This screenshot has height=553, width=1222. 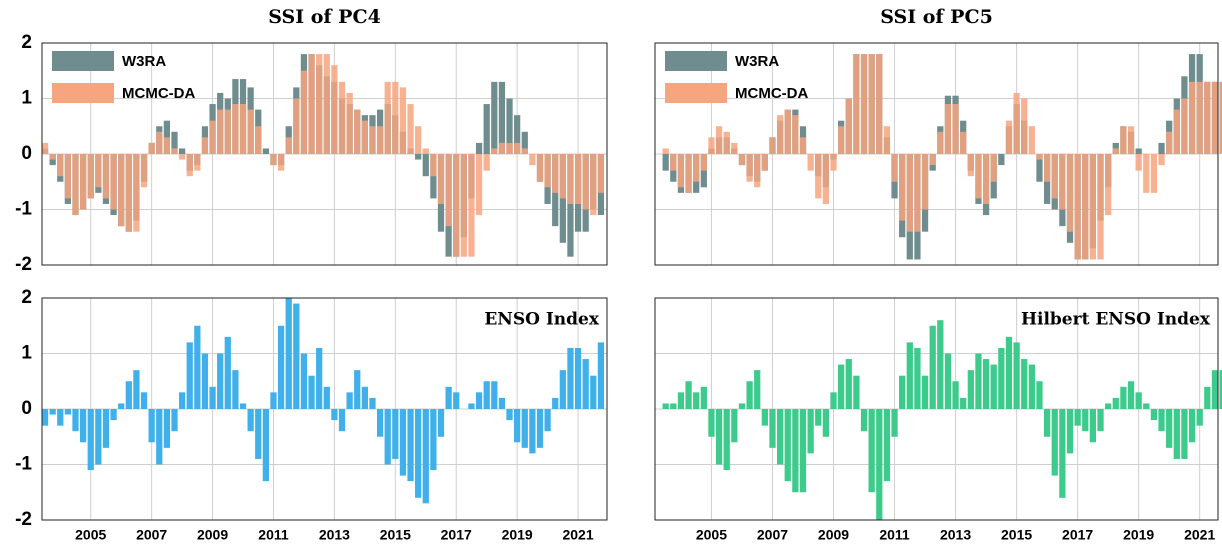 I want to click on y-tick-label: -2, so click(x=23, y=264).